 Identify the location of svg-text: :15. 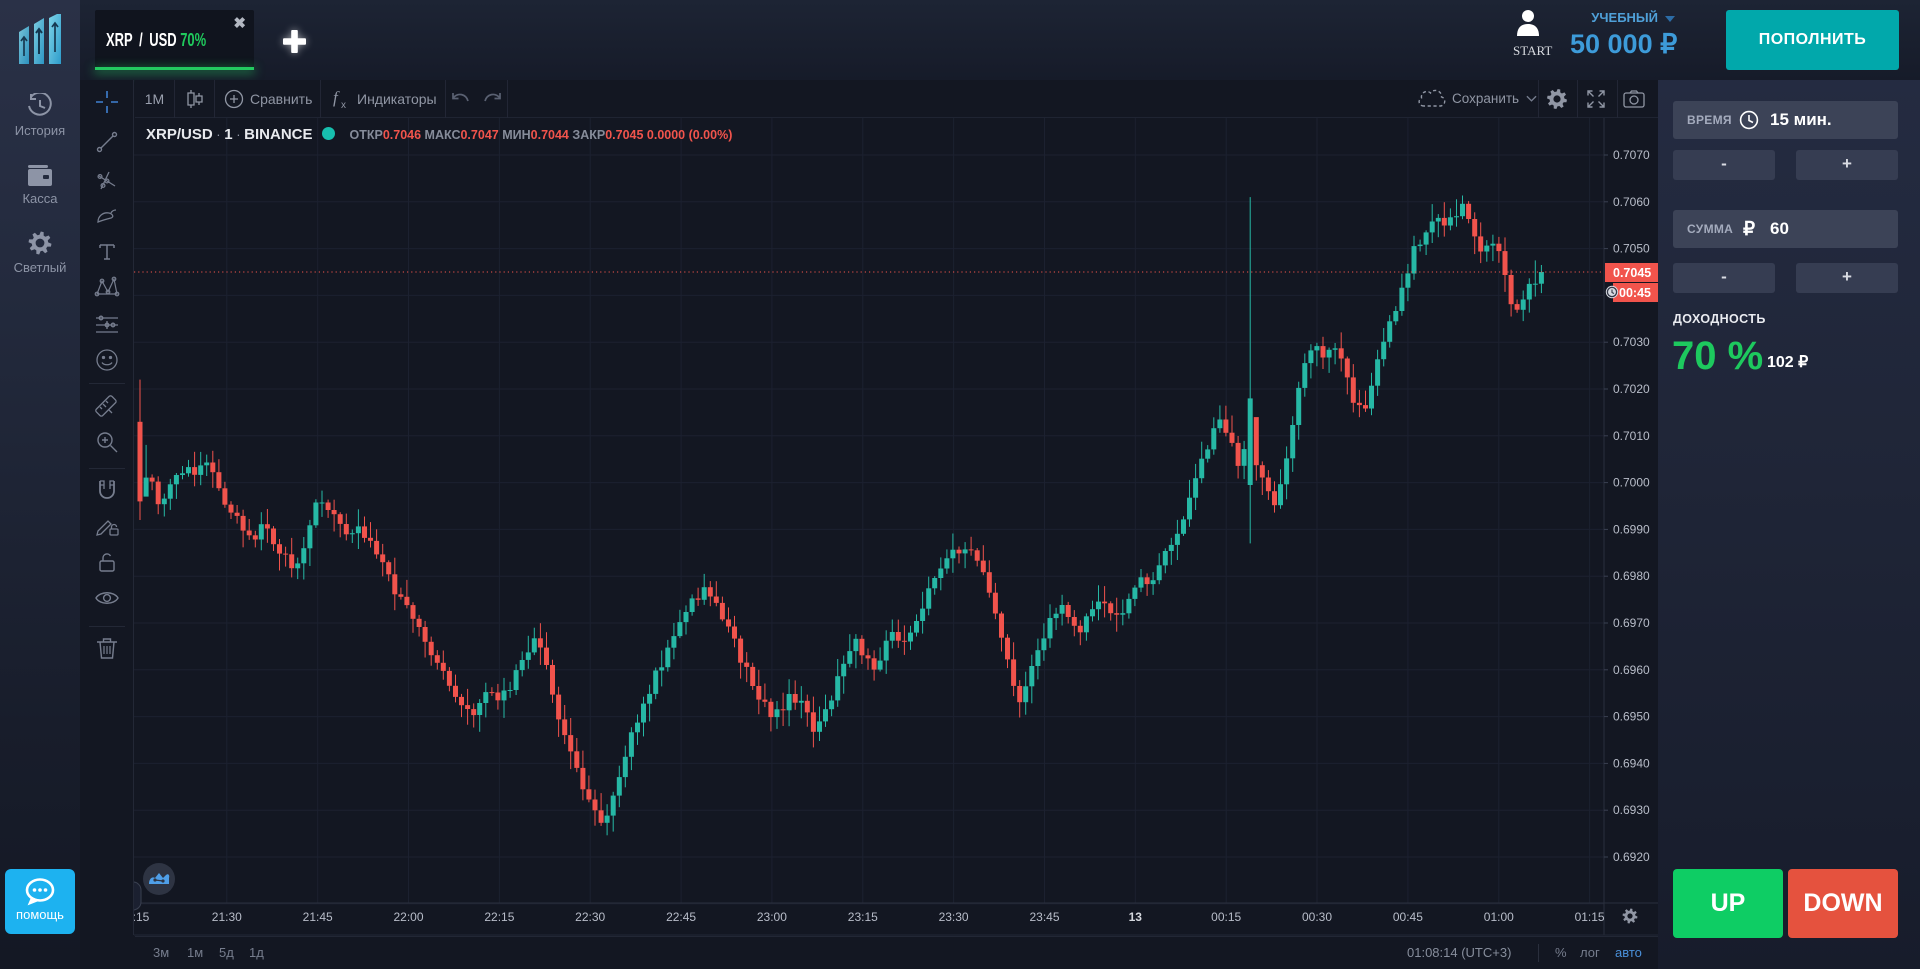
(142, 917).